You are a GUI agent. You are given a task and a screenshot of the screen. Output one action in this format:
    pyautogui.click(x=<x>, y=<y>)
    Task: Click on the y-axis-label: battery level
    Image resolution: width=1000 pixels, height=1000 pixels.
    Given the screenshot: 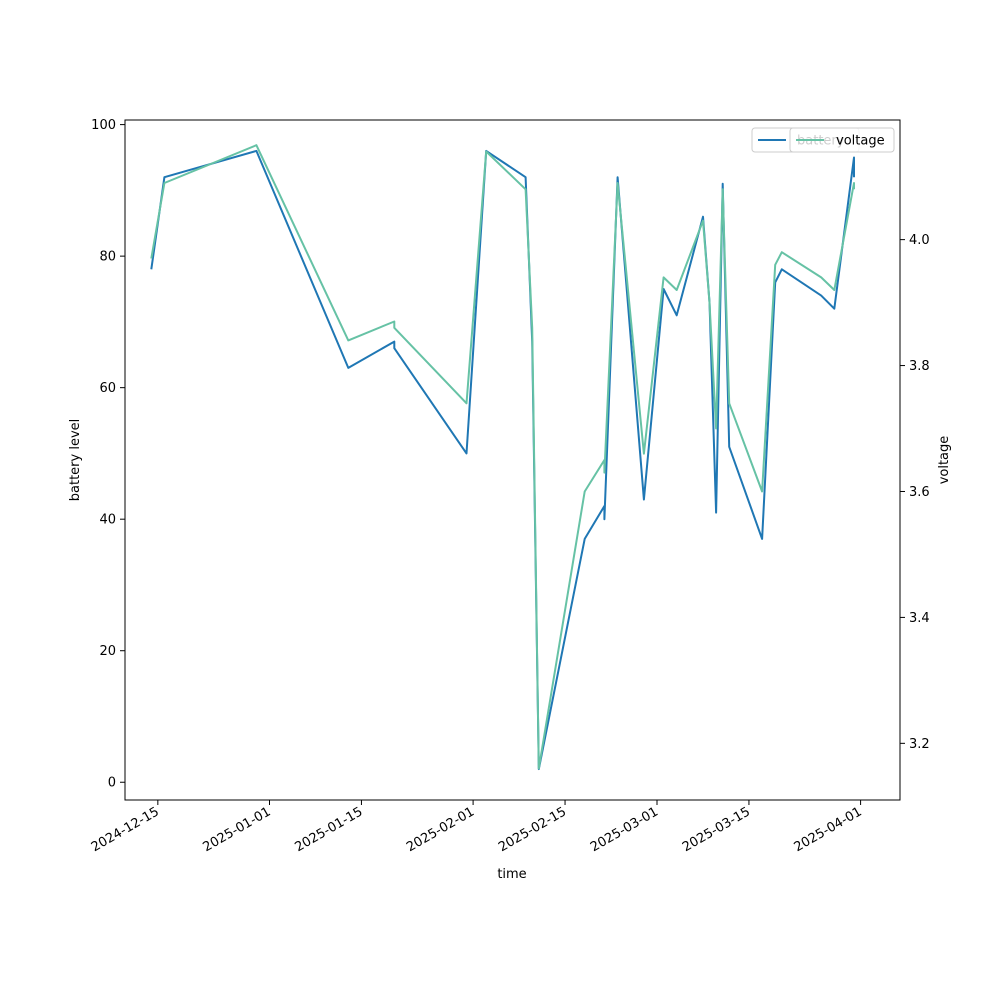 What is the action you would take?
    pyautogui.click(x=75, y=460)
    